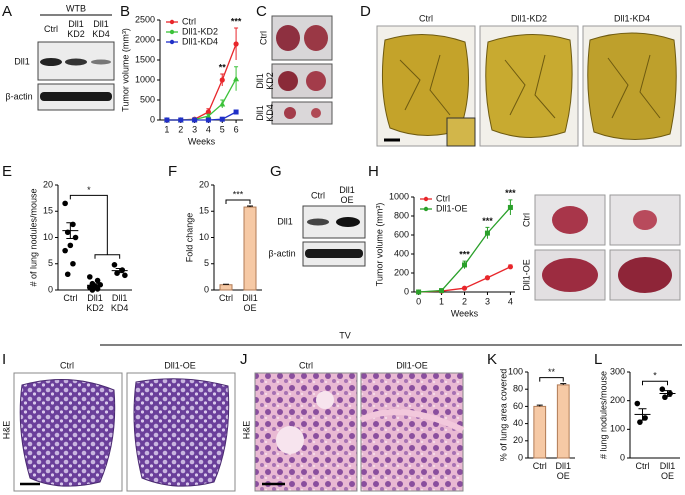 This screenshot has width=685, height=495. I want to click on y-axis-label: Fold change, so click(189, 238).